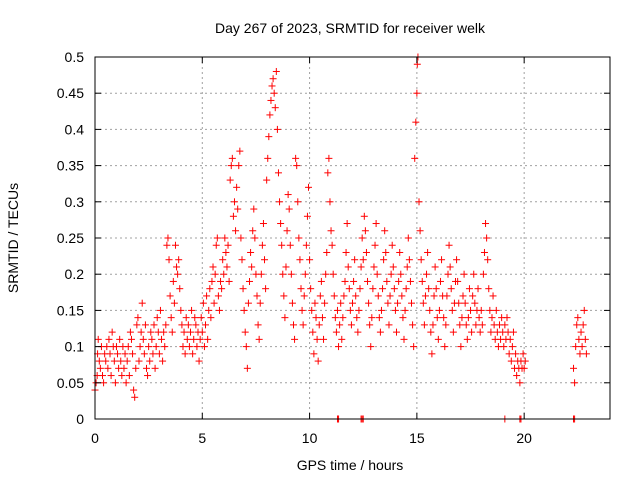  What do you see at coordinates (417, 438) in the screenshot?
I see `x-tick-label: 15` at bounding box center [417, 438].